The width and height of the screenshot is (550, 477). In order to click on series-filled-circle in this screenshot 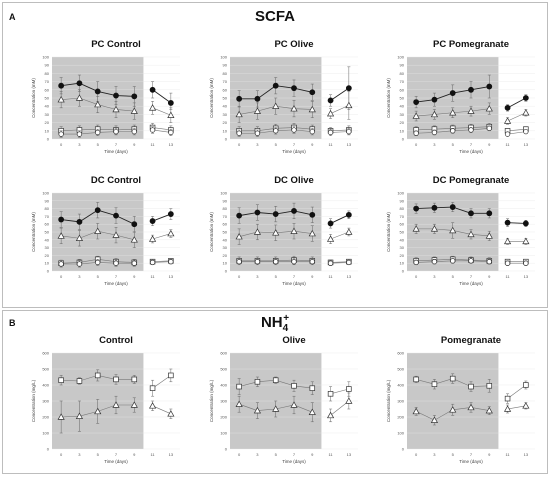, I will do `click(471, 214)`.